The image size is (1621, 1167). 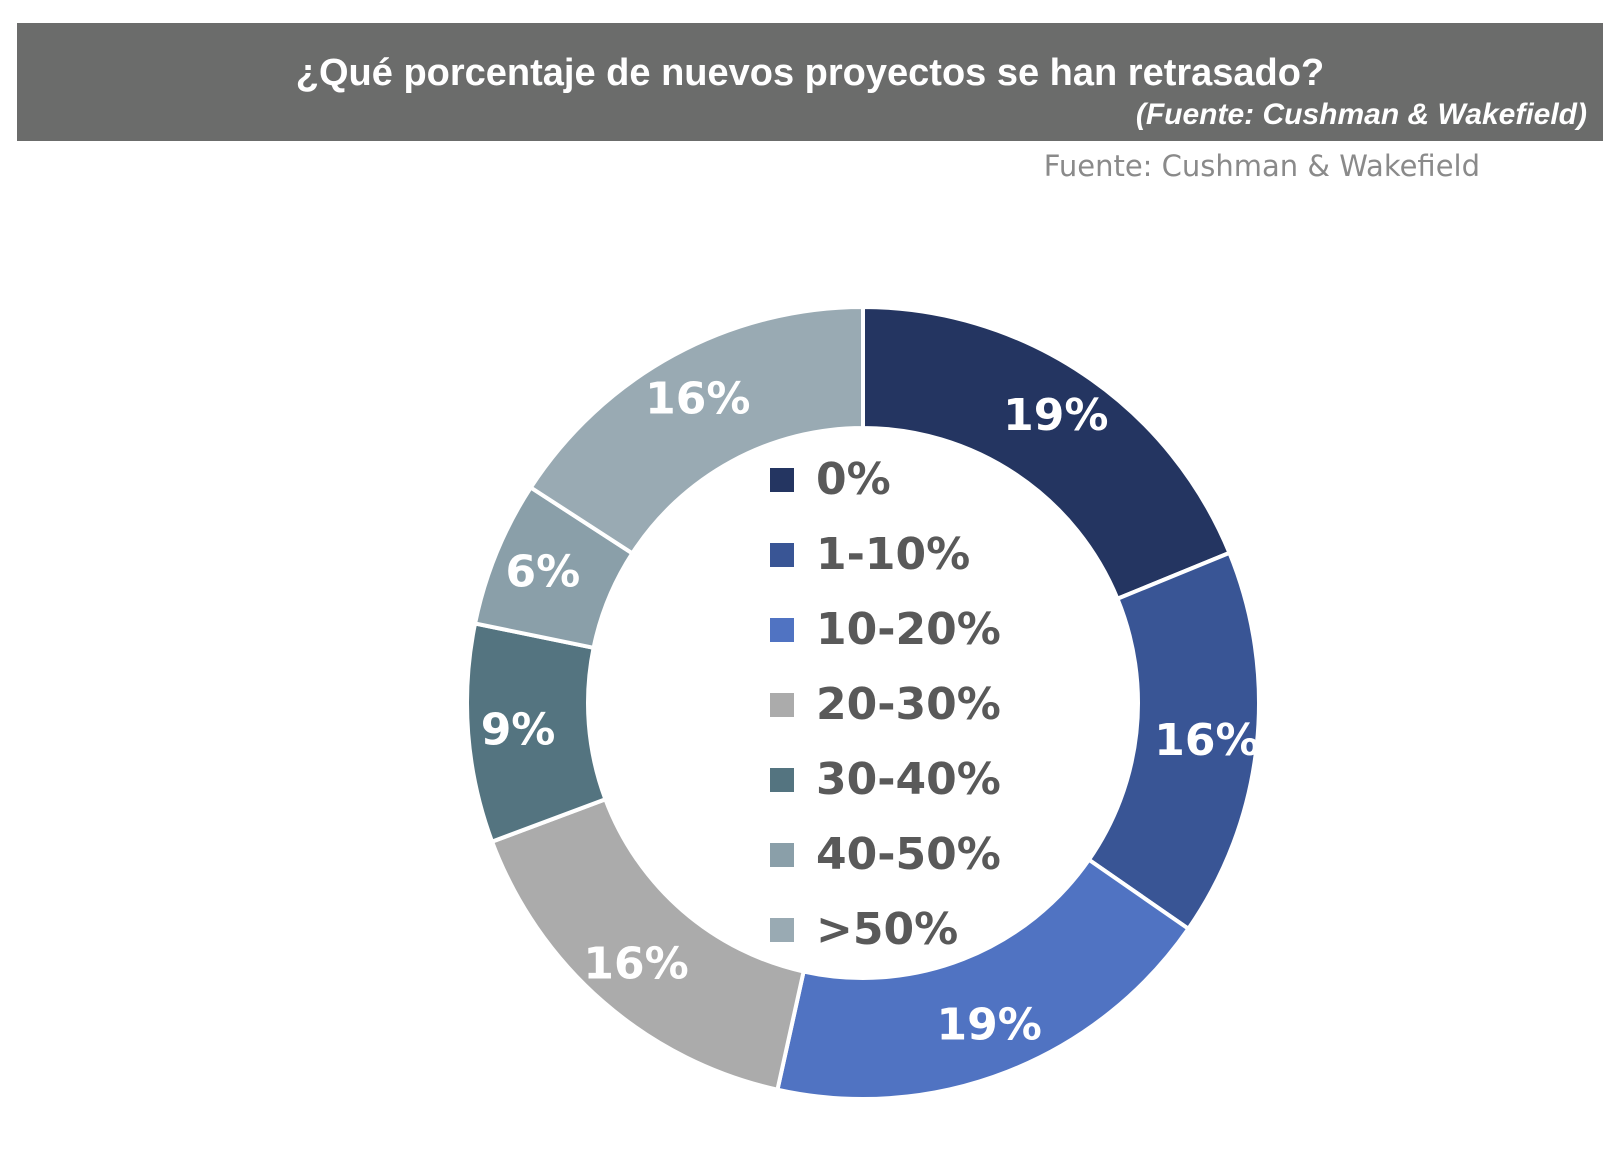 I want to click on legend-label-6: 40-50%, so click(x=908, y=854).